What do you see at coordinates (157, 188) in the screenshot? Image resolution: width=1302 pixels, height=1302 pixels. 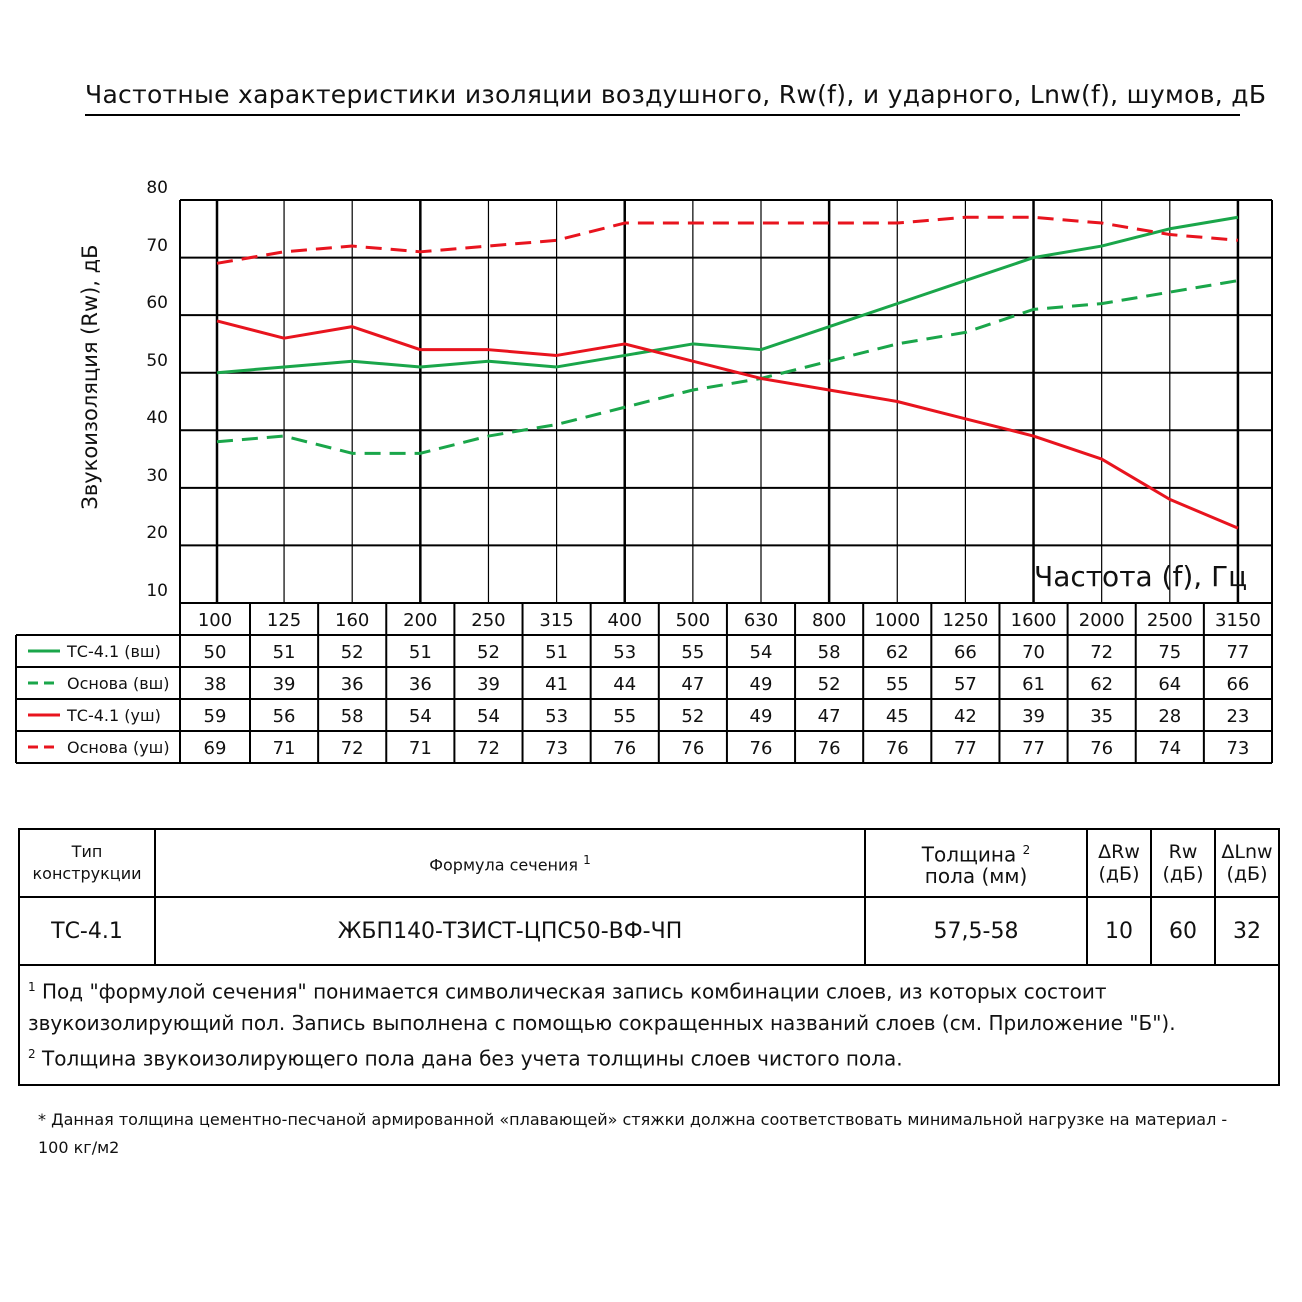 I see `y-tick-label: 80` at bounding box center [157, 188].